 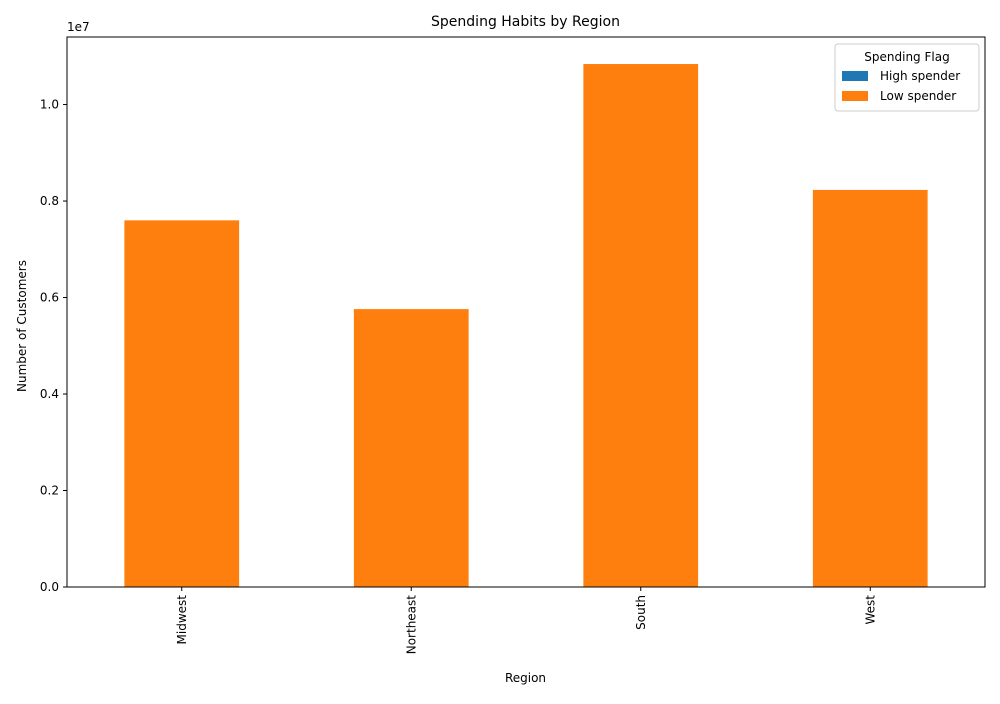 I want to click on bar-low-spender-northeast, so click(x=411, y=448).